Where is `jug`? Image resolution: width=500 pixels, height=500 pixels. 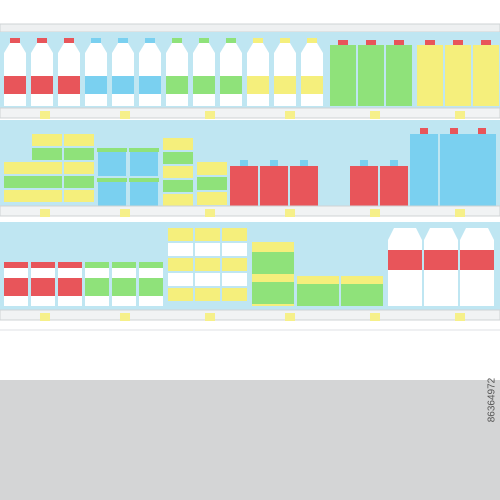
jug is located at coordinates (482, 170).